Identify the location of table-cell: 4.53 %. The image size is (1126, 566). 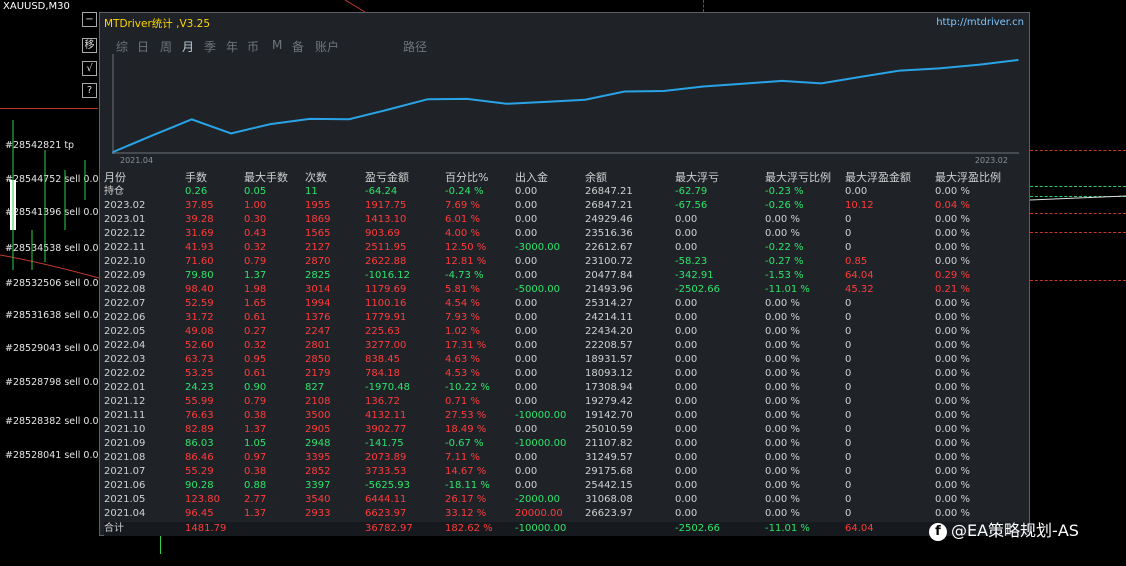
(462, 373).